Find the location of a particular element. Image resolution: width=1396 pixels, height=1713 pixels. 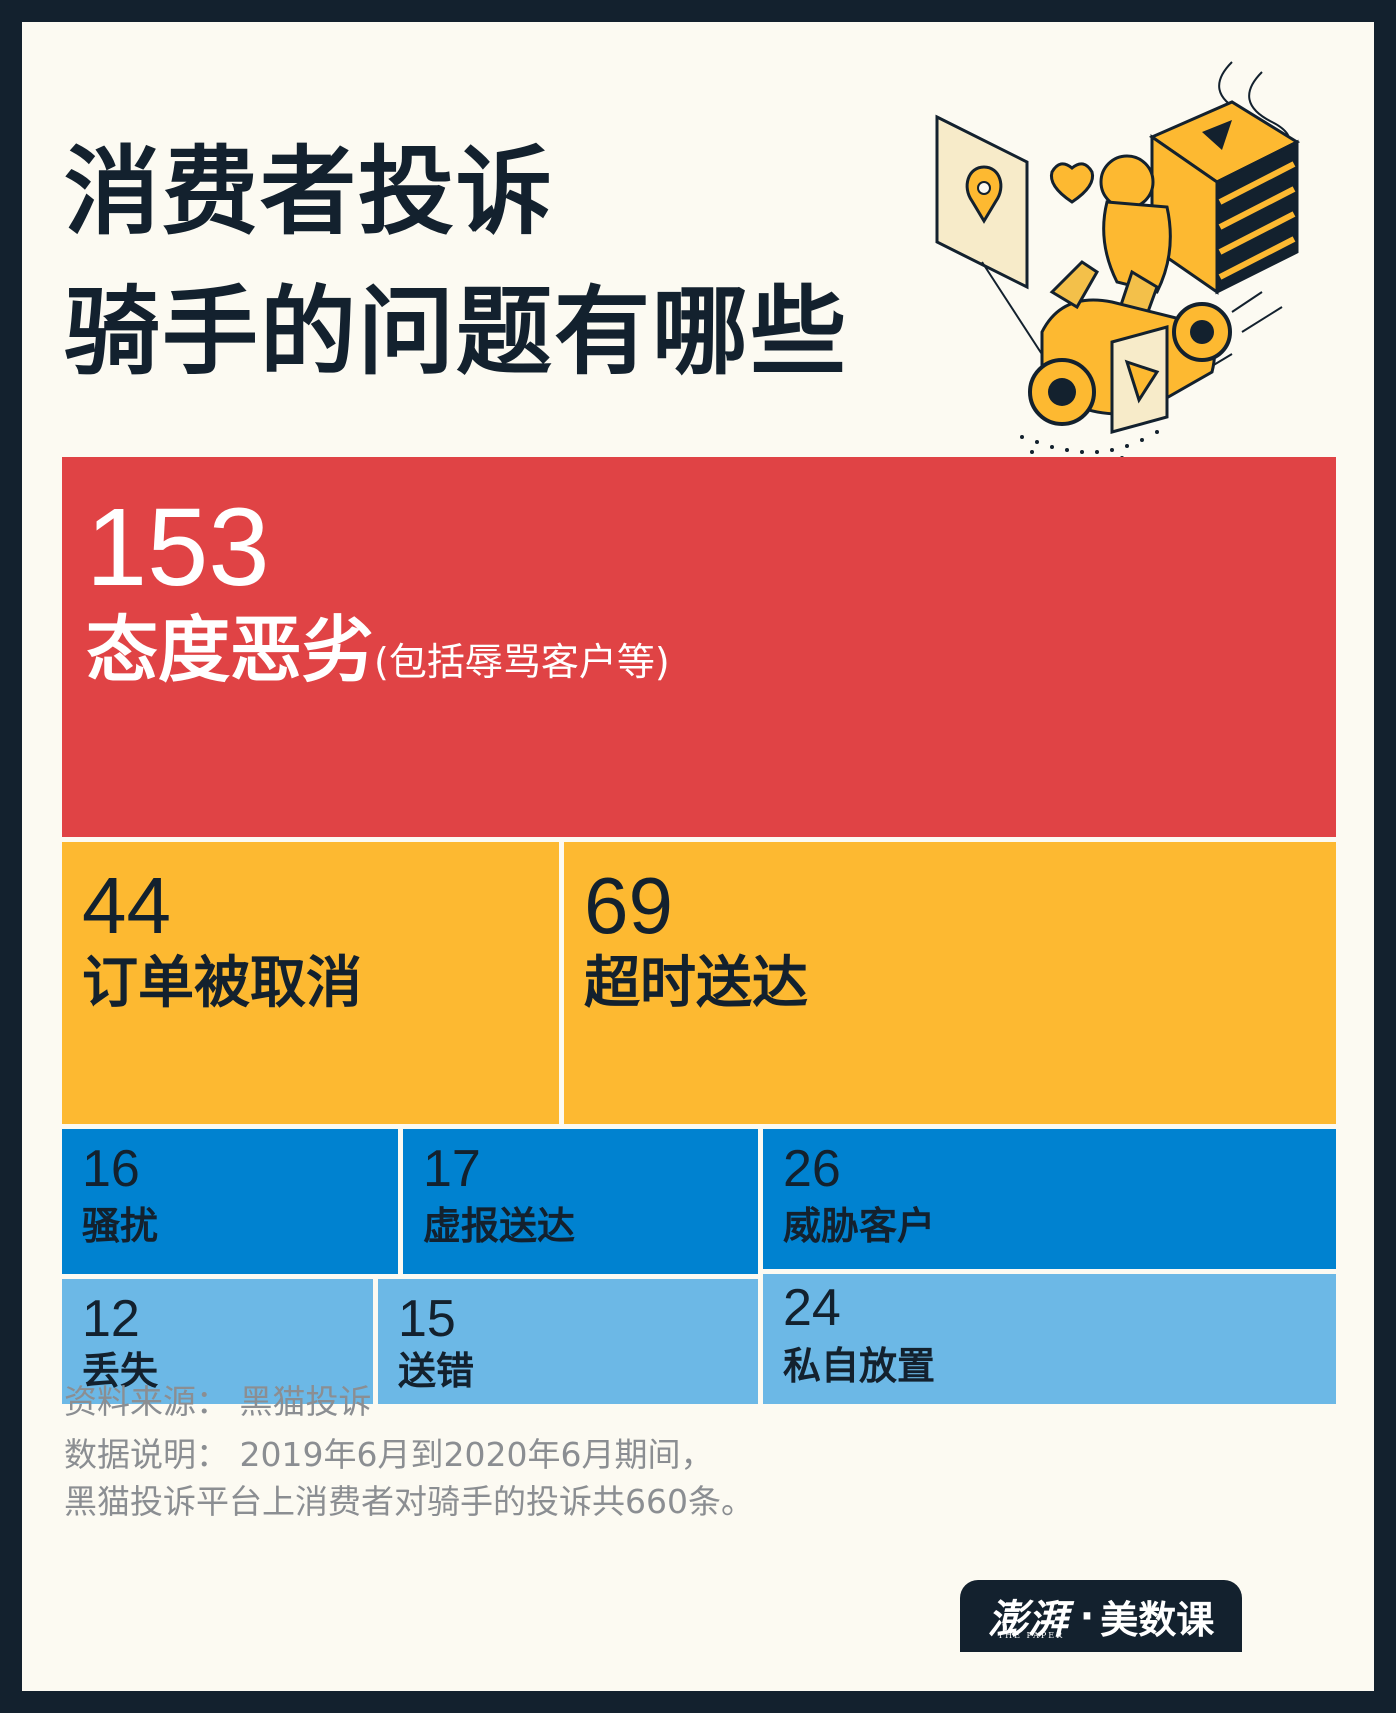

brand-sub: THE PAPER is located at coordinates (1031, 1635).